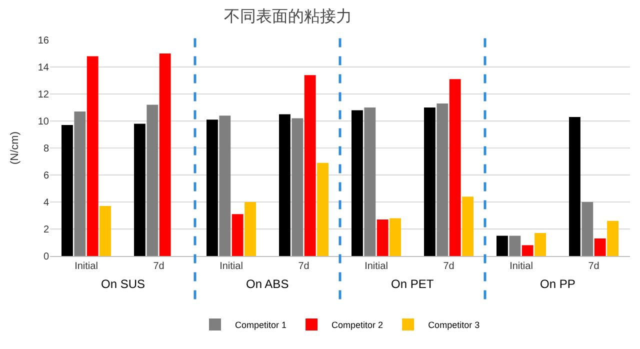 This screenshot has height=349, width=640. Describe the element at coordinates (46, 176) in the screenshot. I see `y-tick-label: 6` at that location.